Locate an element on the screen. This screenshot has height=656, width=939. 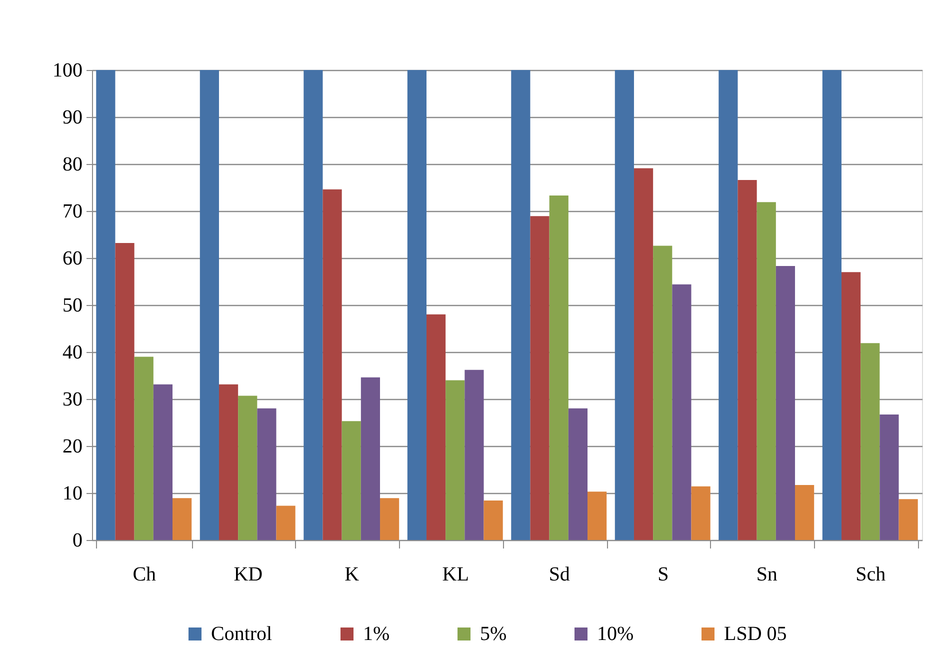
legend-label: 1% is located at coordinates (376, 634).